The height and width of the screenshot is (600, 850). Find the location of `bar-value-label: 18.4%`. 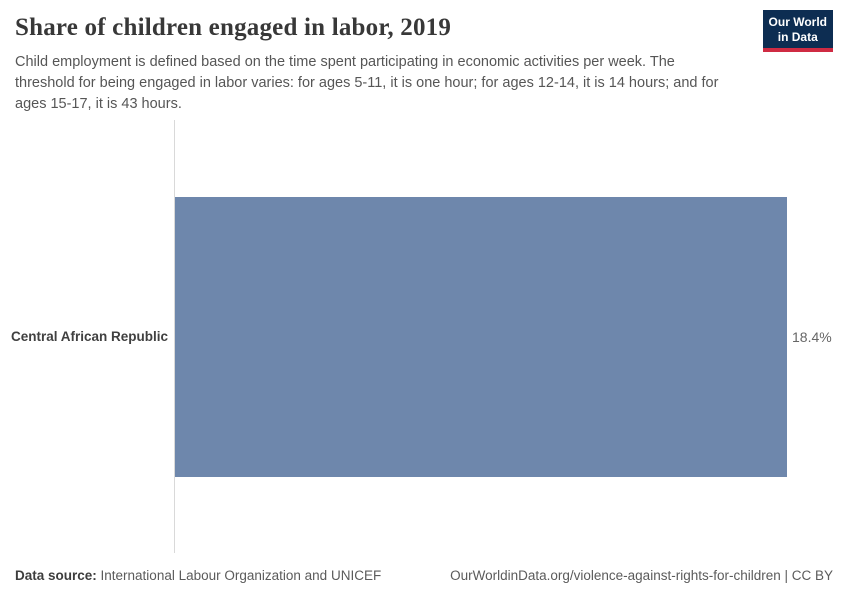

bar-value-label: 18.4% is located at coordinates (812, 337).